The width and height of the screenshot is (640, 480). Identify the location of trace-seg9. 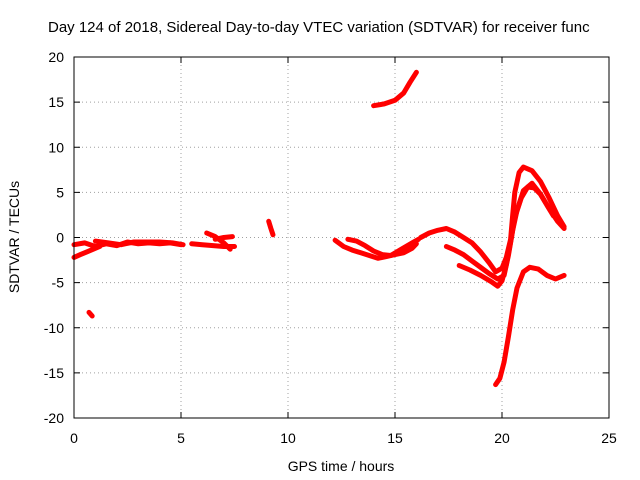
(375, 249).